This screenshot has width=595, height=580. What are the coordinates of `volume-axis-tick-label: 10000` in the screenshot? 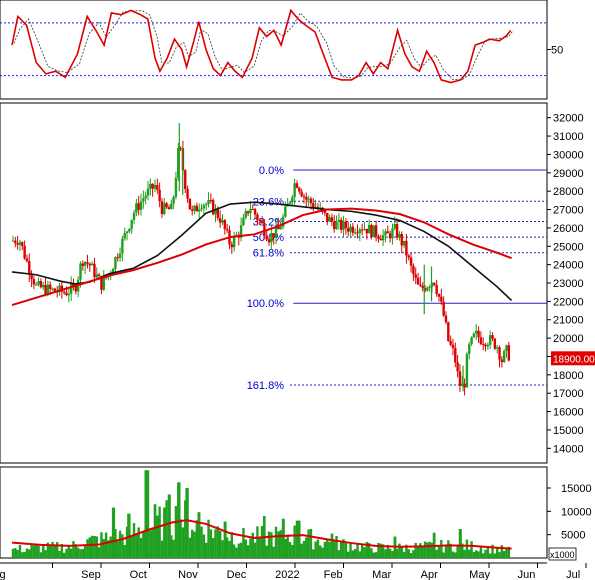 It's located at (576, 512).